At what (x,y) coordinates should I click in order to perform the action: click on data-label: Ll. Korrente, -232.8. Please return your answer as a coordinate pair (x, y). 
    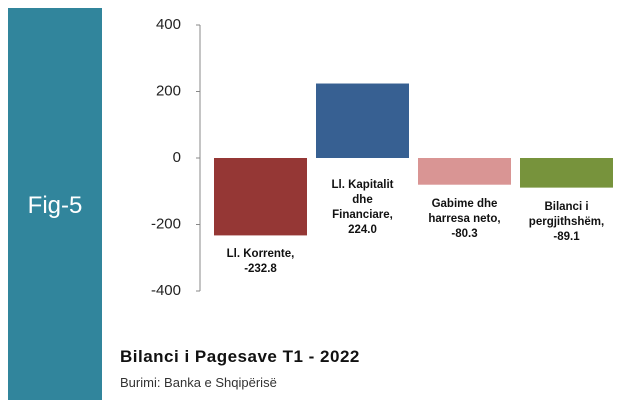
    Looking at the image, I should click on (260, 262).